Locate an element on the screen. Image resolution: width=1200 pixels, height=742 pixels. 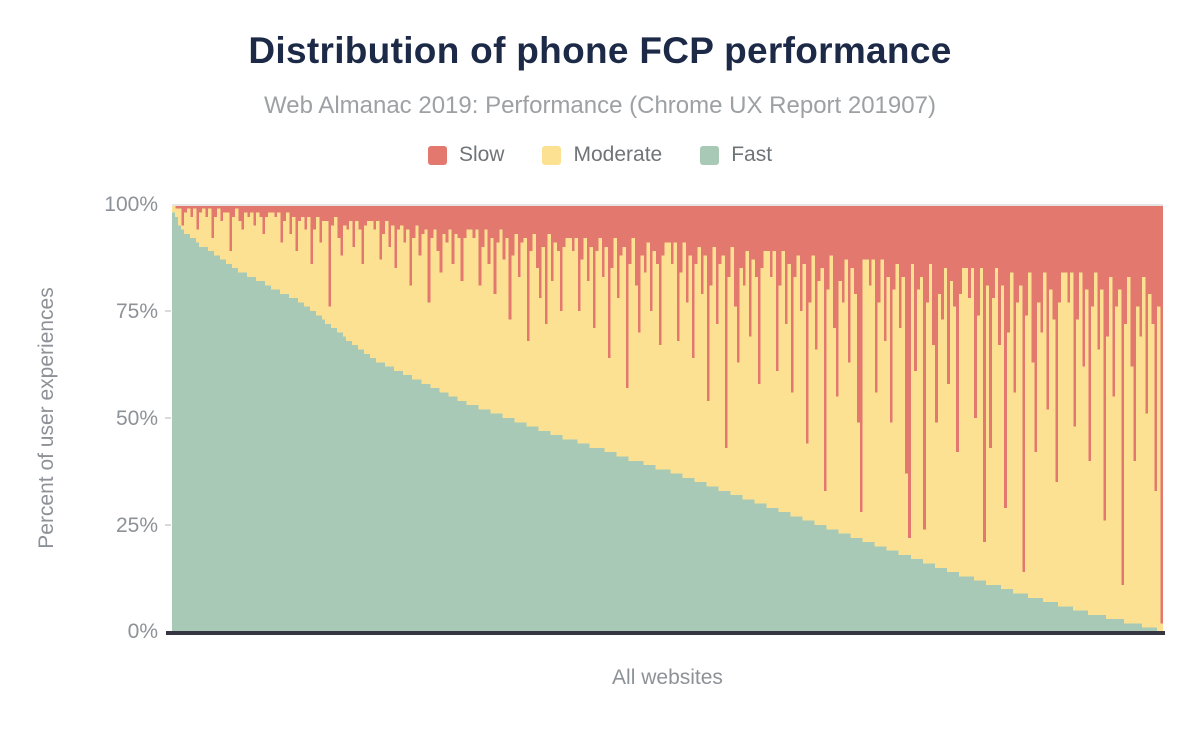
y-tick-75: 75% is located at coordinates (136, 311).